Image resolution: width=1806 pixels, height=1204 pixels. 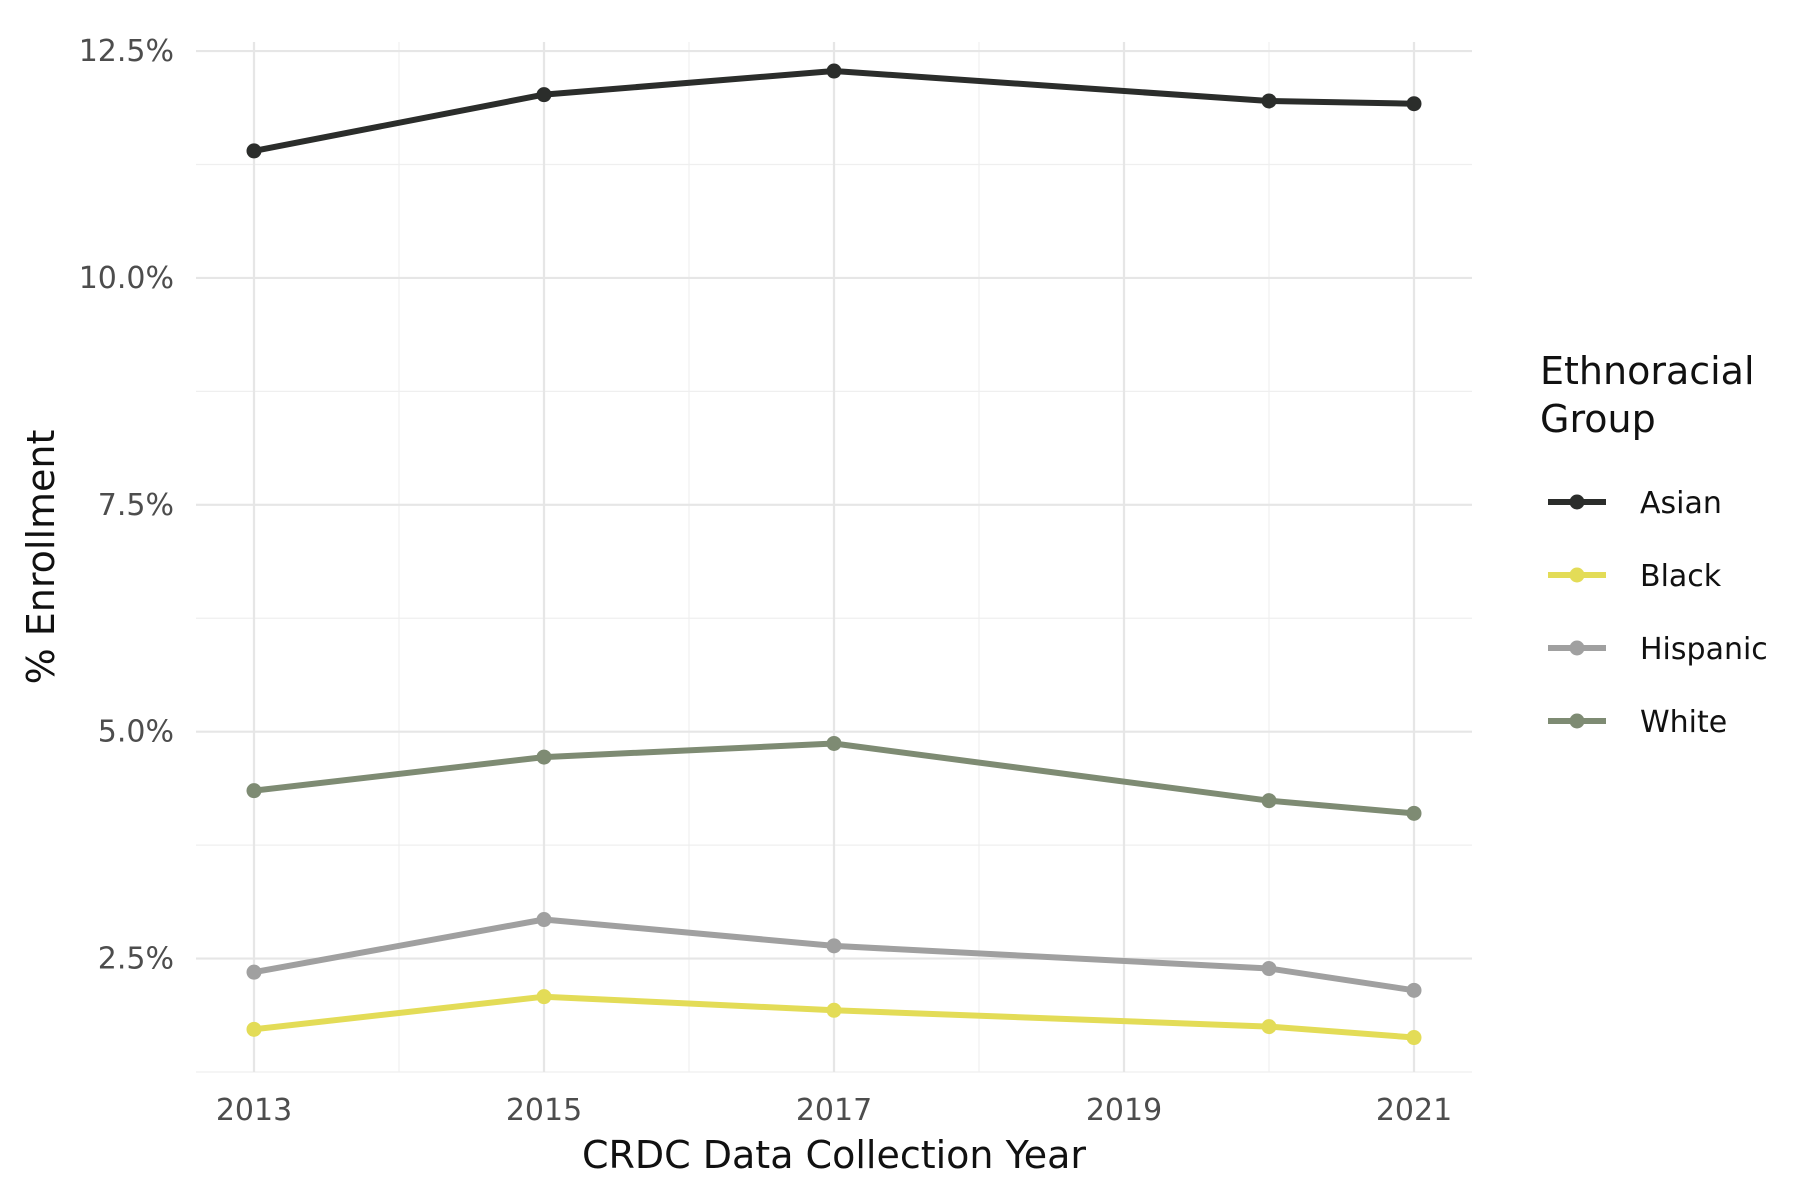 What do you see at coordinates (41, 557) in the screenshot?
I see `y-axis-title: % Enrollment` at bounding box center [41, 557].